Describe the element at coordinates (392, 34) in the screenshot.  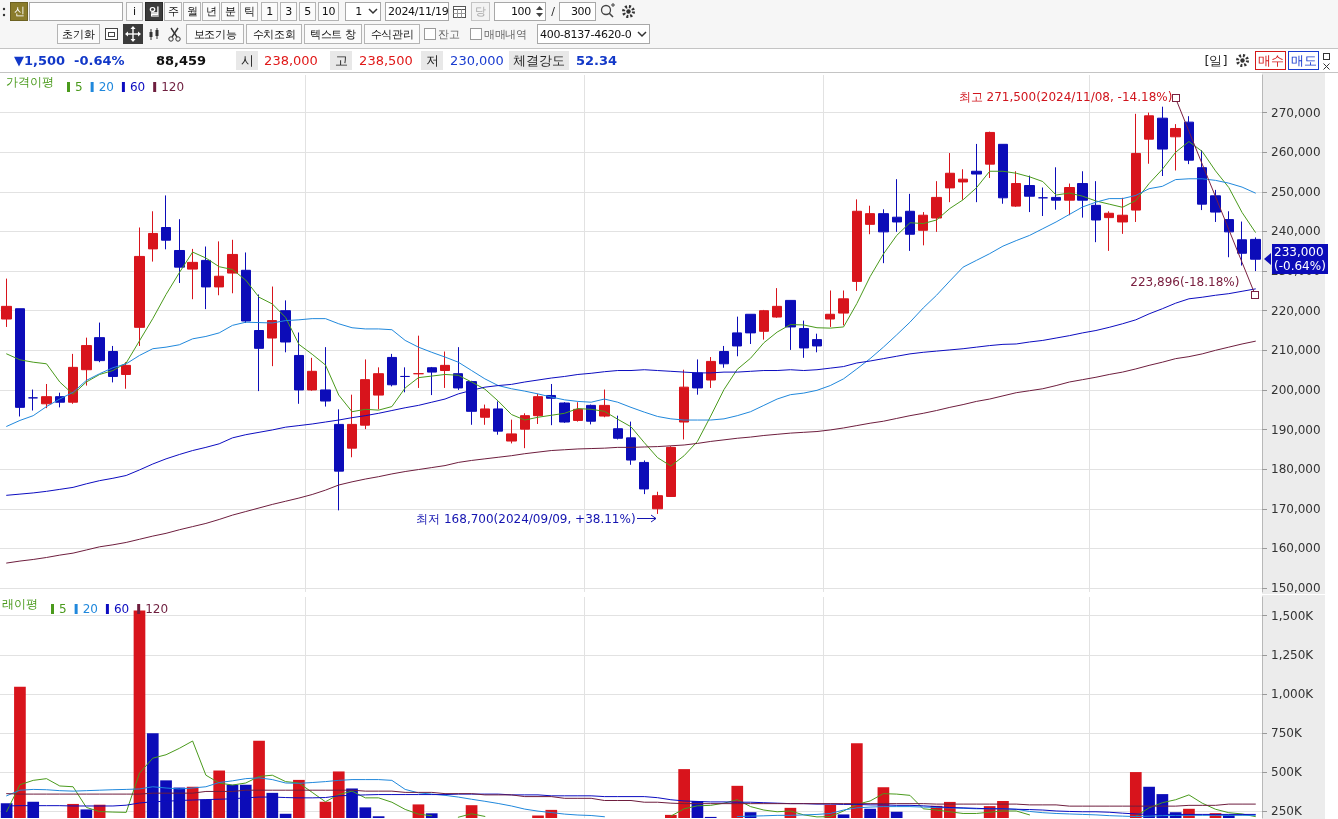
I see `text: 수식관리` at that location.